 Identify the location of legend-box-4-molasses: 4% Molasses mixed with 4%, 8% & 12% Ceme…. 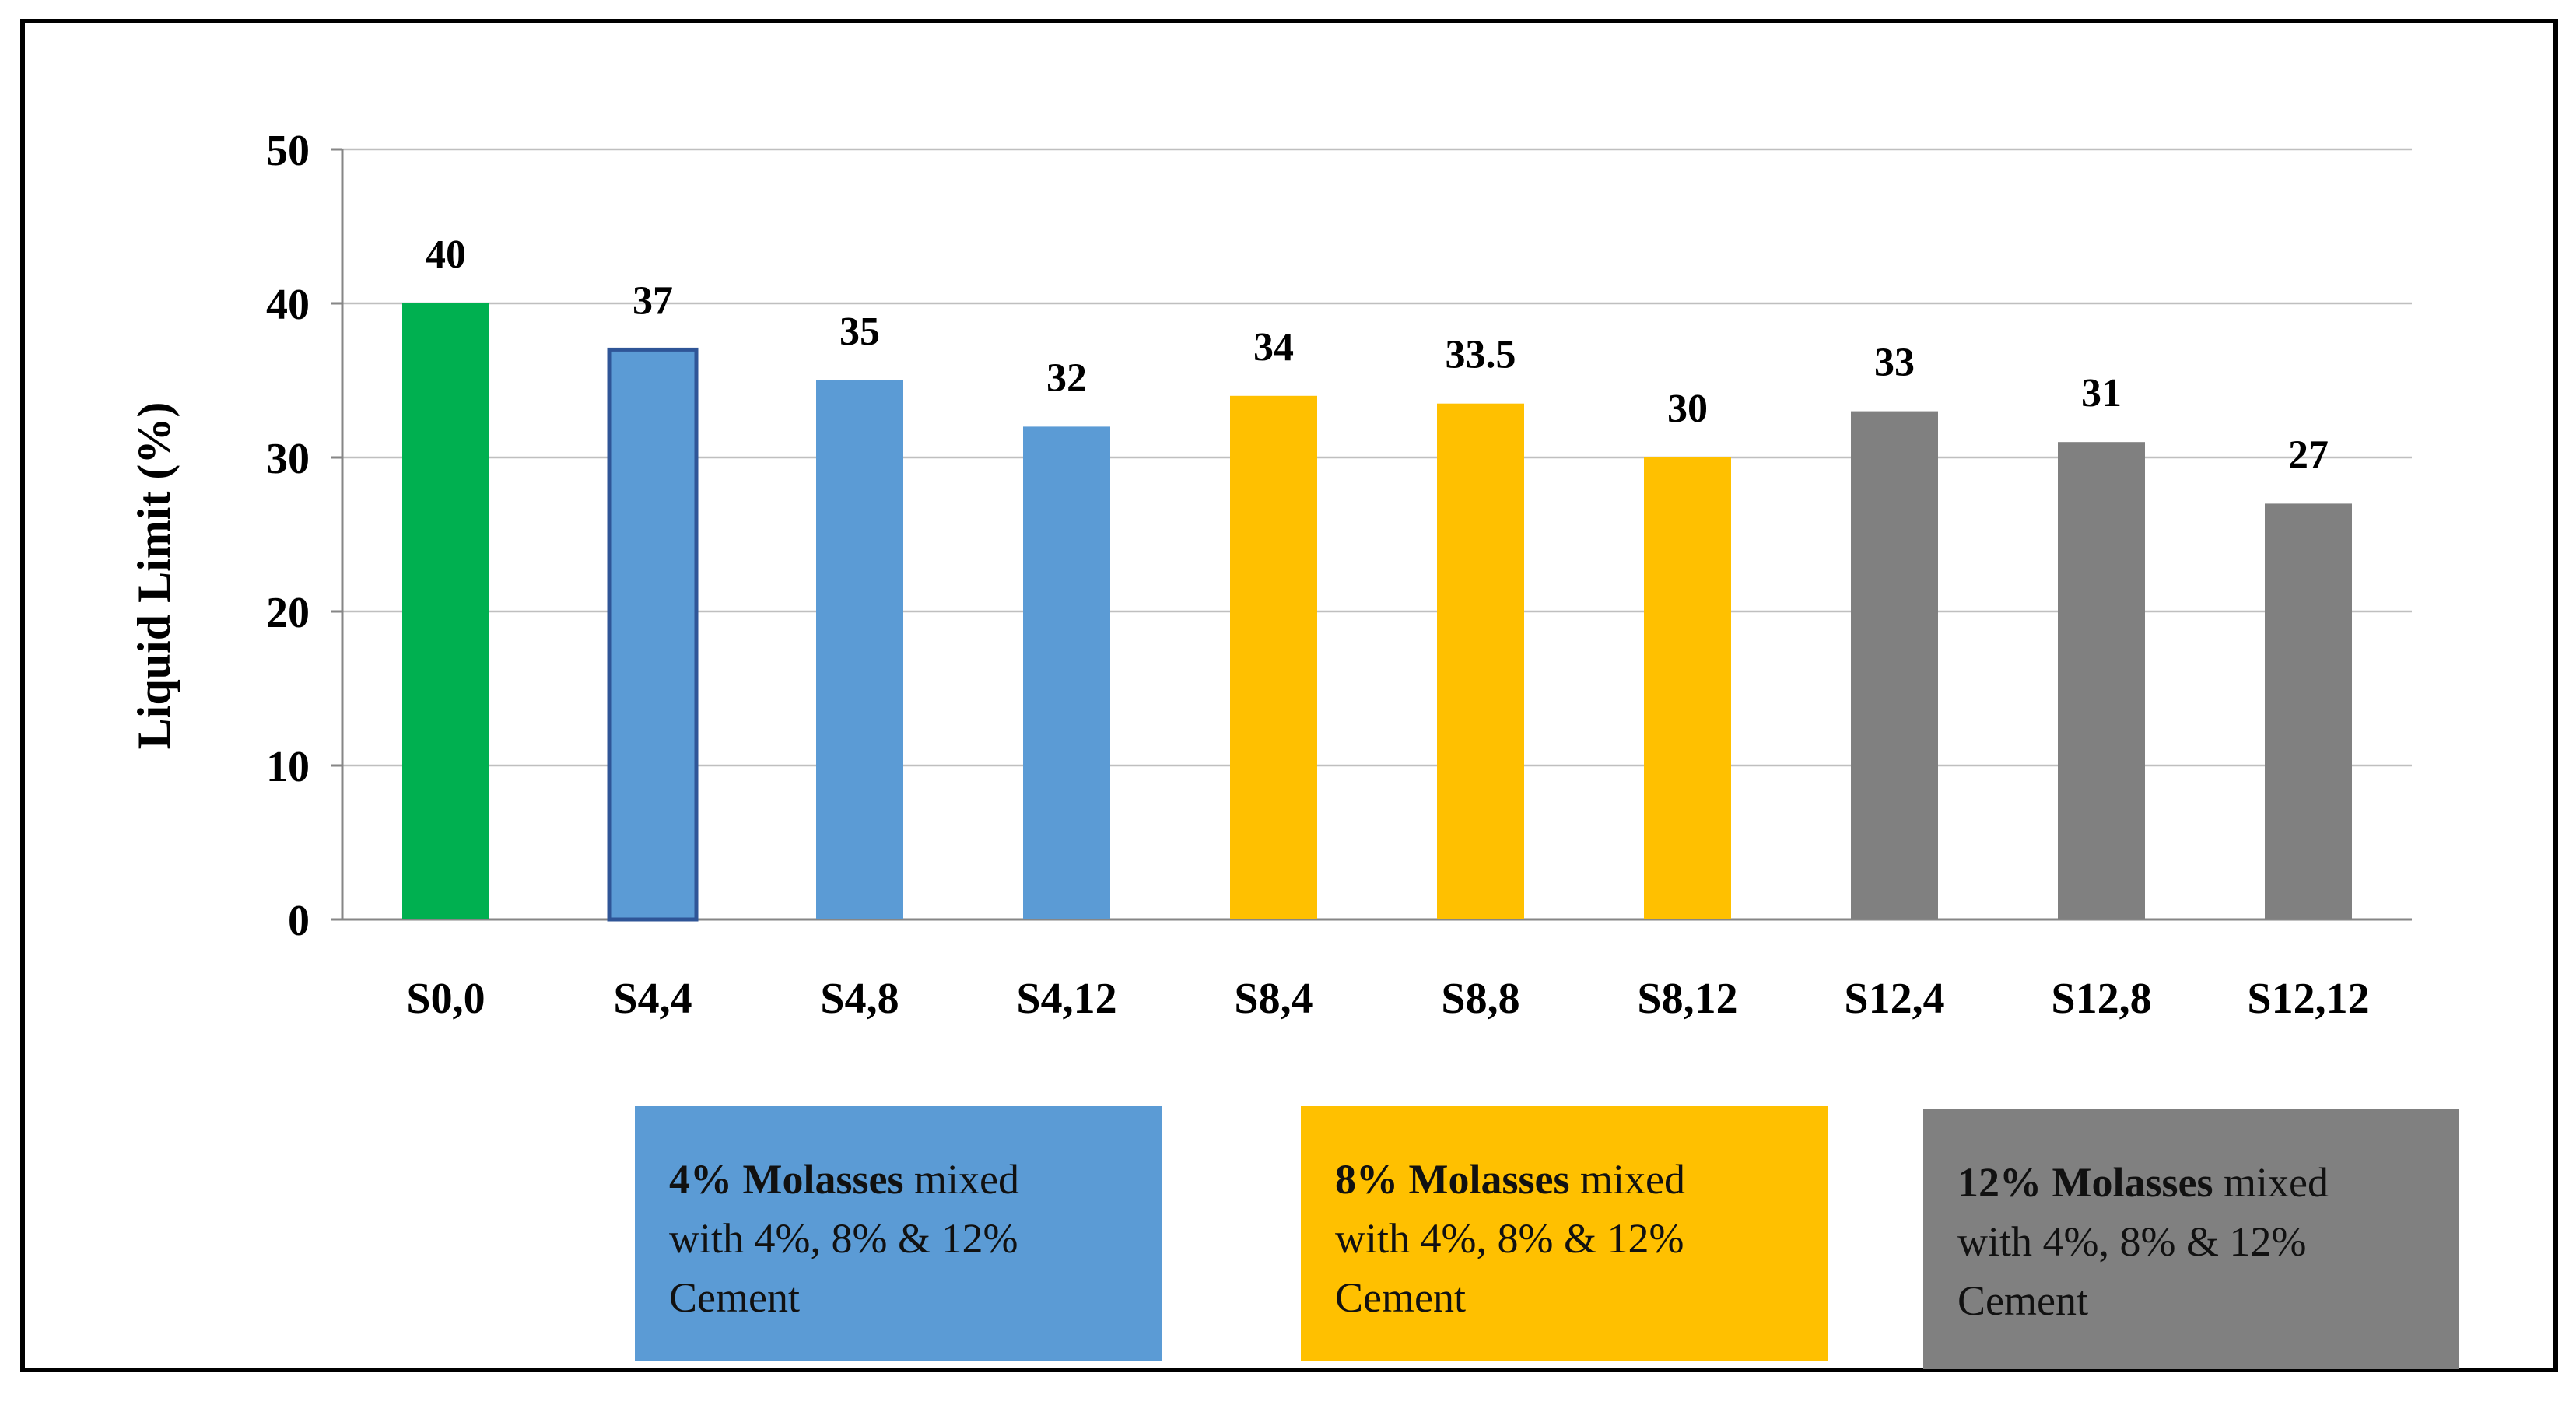
(898, 1233).